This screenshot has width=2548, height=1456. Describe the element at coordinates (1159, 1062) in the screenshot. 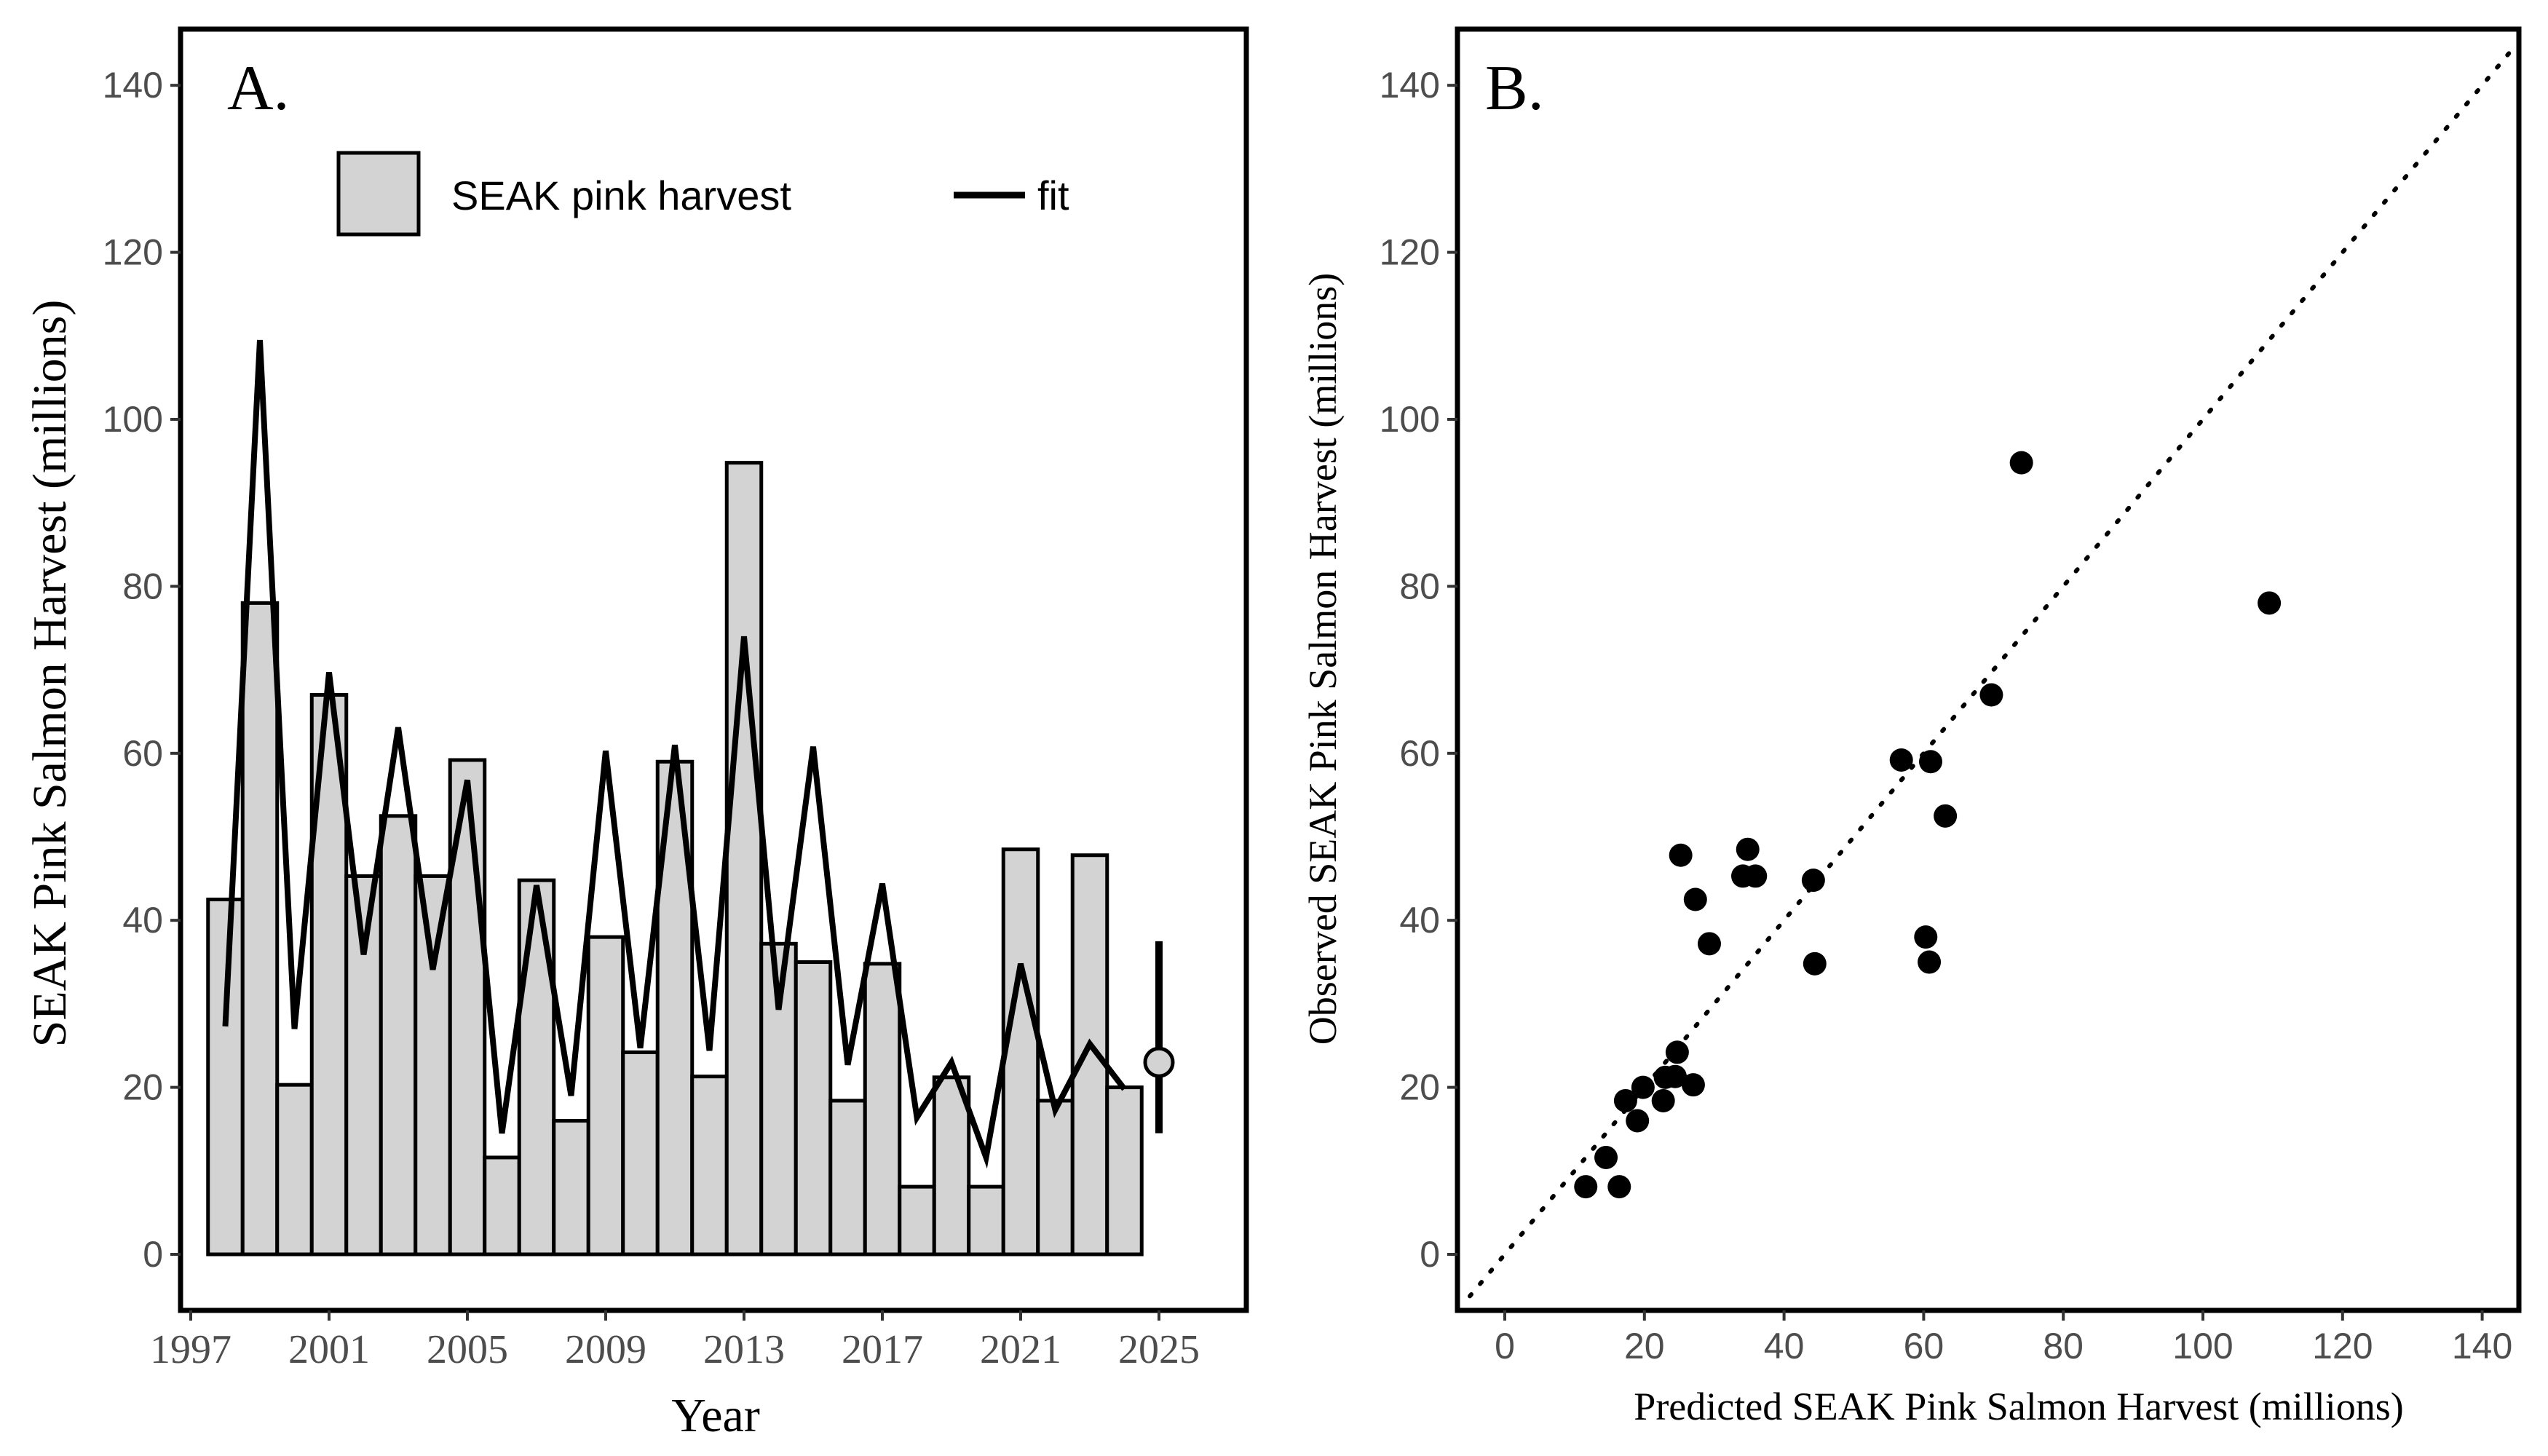

I see `forecast-point` at that location.